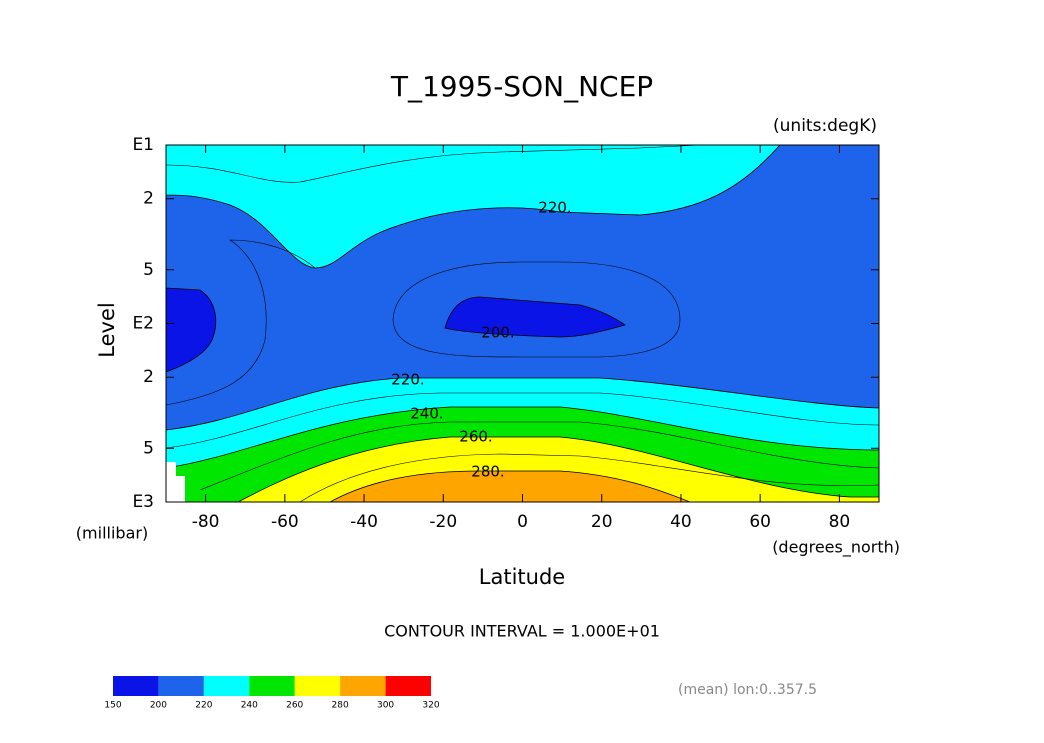 The height and width of the screenshot is (743, 1044). I want to click on y-units: (millibar), so click(112, 533).